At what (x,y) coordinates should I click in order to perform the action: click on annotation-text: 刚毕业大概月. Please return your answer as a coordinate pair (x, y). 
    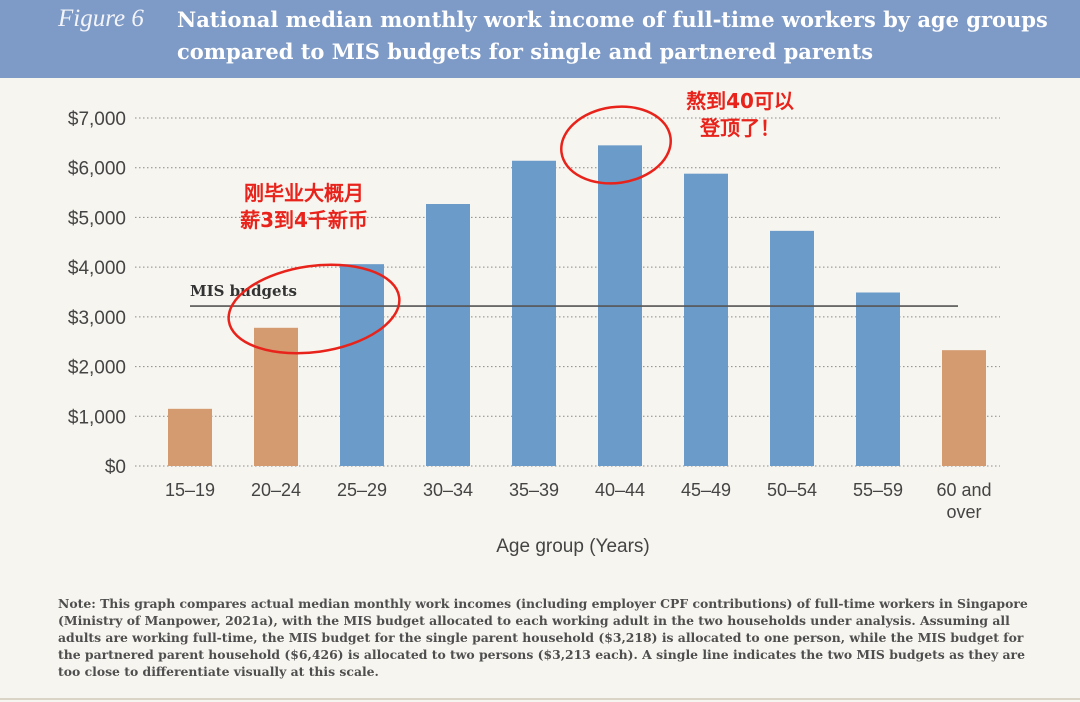
    Looking at the image, I should click on (304, 193).